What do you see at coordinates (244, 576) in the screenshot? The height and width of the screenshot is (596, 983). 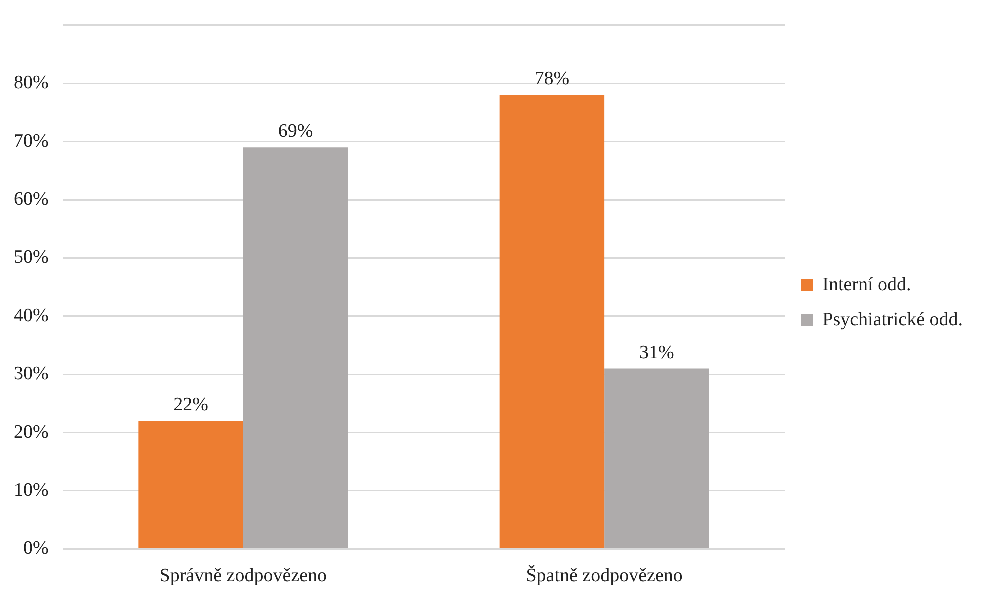 I see `x-tick-label: Správně zodpovězeno` at bounding box center [244, 576].